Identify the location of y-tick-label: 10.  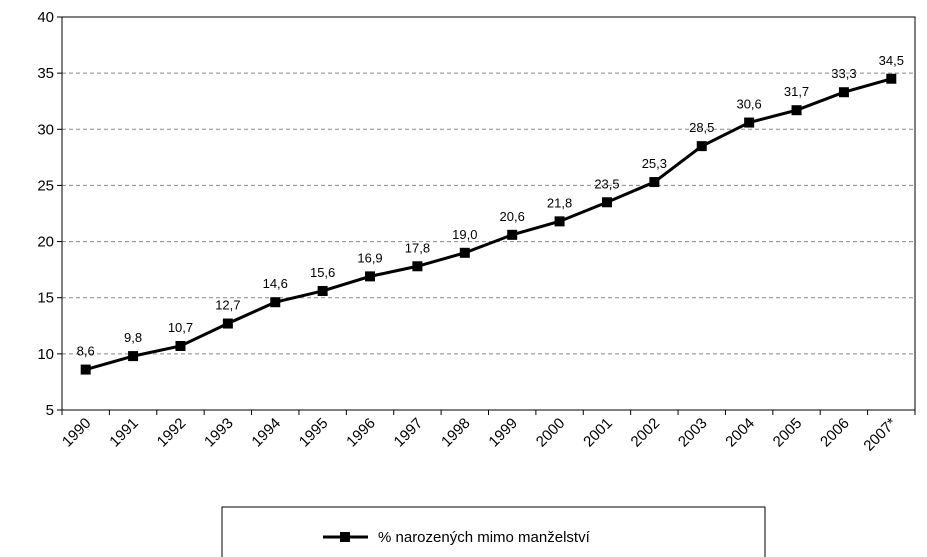
(45, 354).